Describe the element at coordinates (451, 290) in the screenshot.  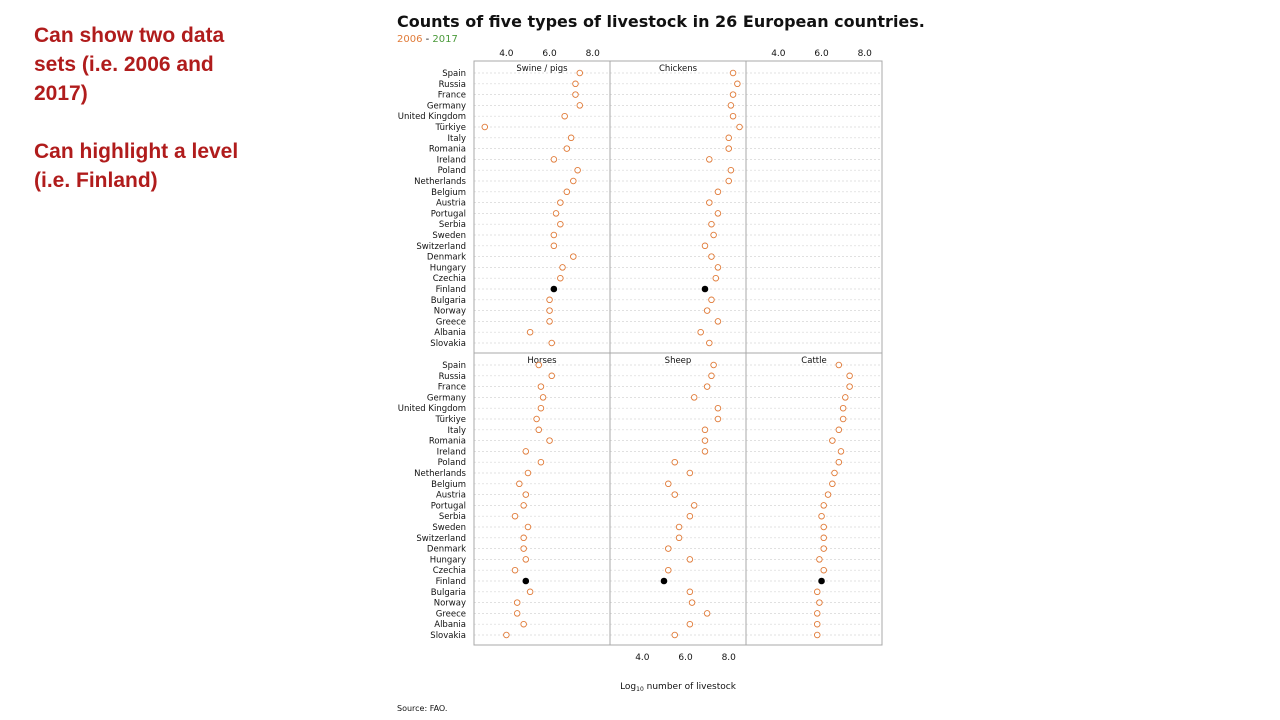
I see `country-label: Finland` at that location.